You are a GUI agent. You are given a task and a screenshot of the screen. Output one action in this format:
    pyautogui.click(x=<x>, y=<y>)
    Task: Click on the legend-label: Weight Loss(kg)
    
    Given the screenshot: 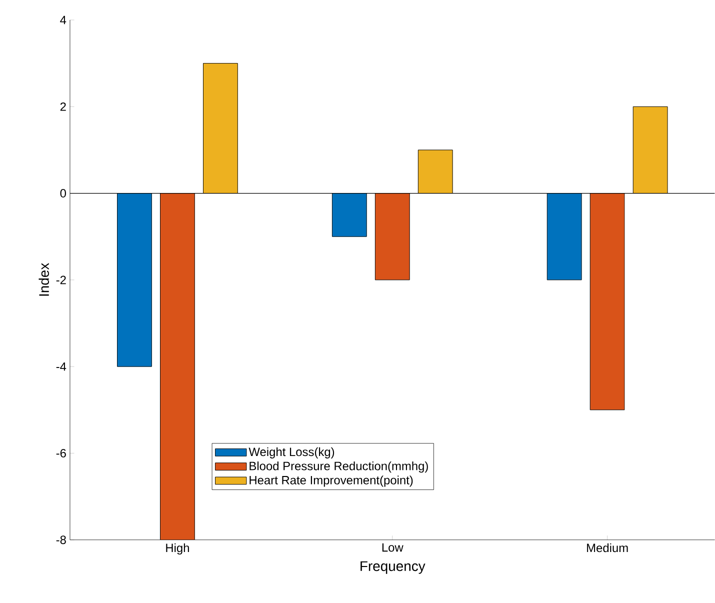 What is the action you would take?
    pyautogui.click(x=291, y=453)
    